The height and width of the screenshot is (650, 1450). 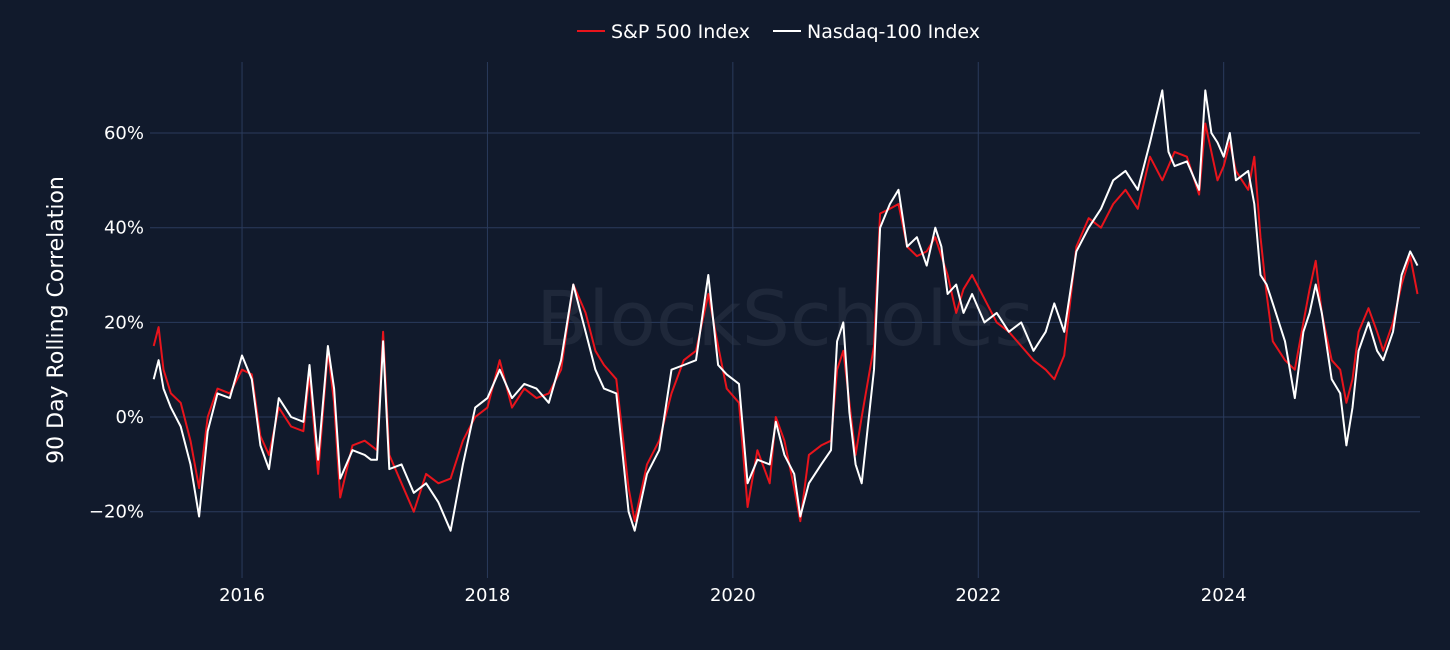 I want to click on legend: S&P 500 Index Nasdaq-100 Index, so click(x=778, y=32).